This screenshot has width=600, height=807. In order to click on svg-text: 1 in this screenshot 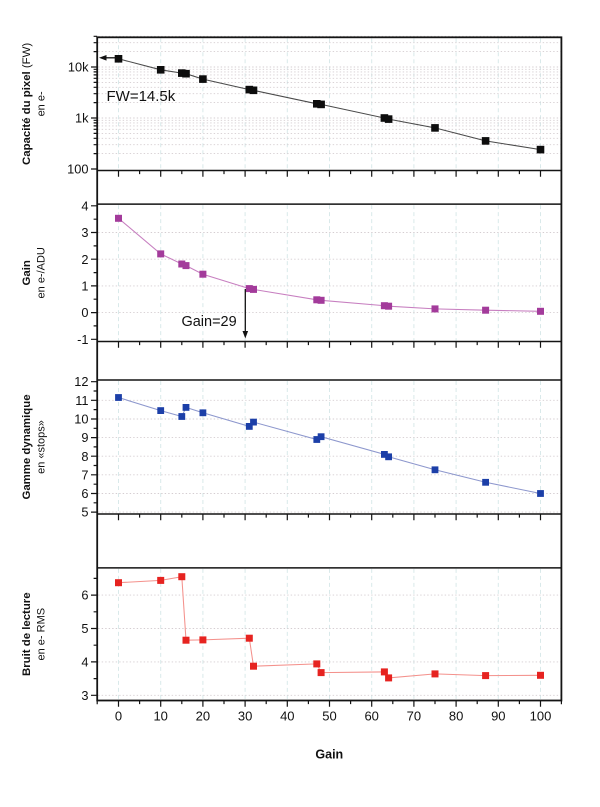, I will do `click(84, 285)`.